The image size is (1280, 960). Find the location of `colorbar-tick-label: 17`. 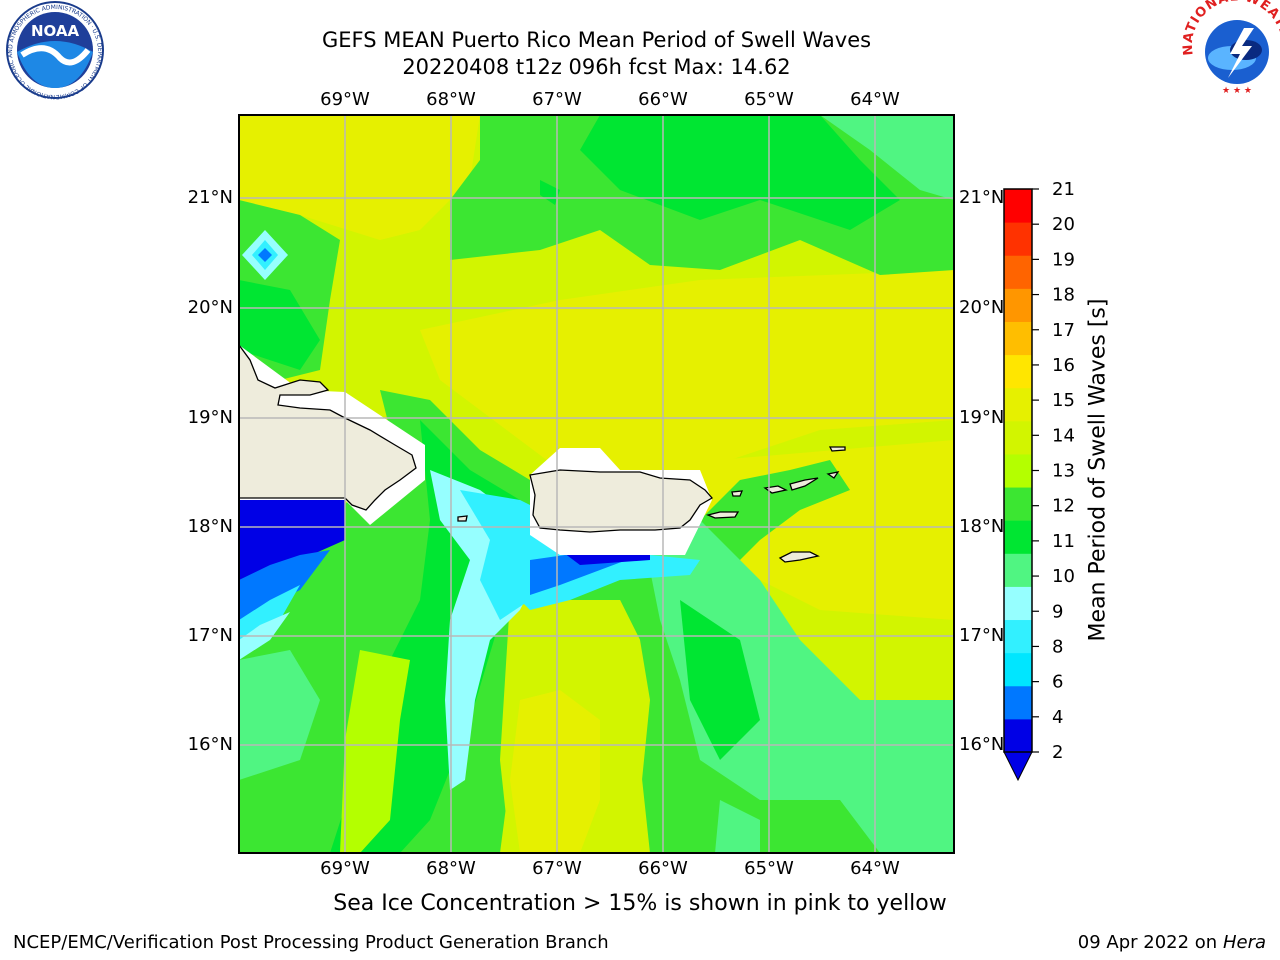

colorbar-tick-label: 17 is located at coordinates (1063, 330).